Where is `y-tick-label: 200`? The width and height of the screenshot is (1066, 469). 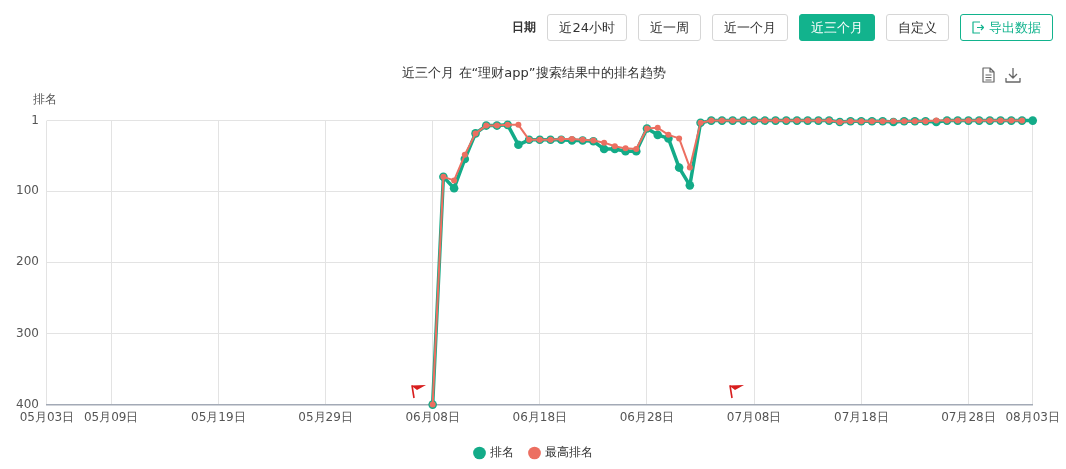
y-tick-label: 200 is located at coordinates (27, 261).